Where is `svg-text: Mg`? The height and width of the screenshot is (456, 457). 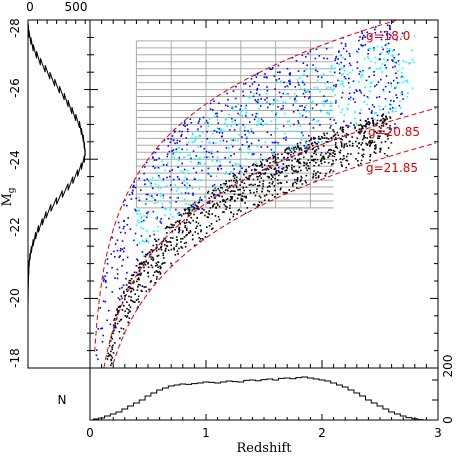
svg-text: Mg is located at coordinates (8, 196).